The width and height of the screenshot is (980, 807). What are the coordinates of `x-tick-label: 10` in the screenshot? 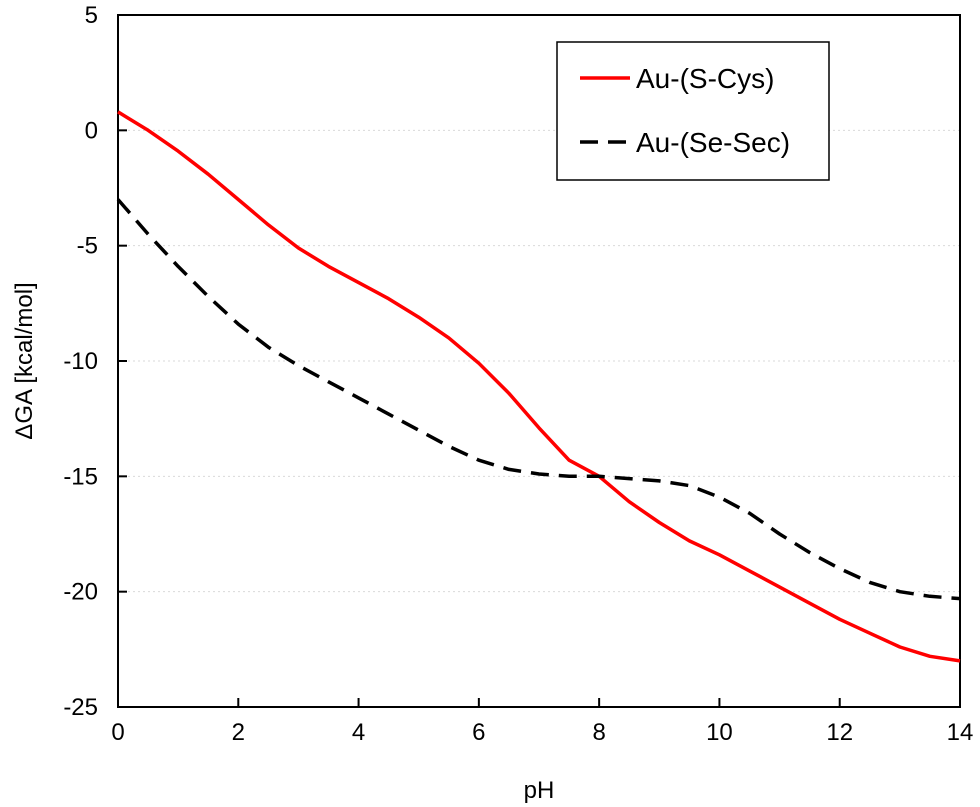 It's located at (719, 732).